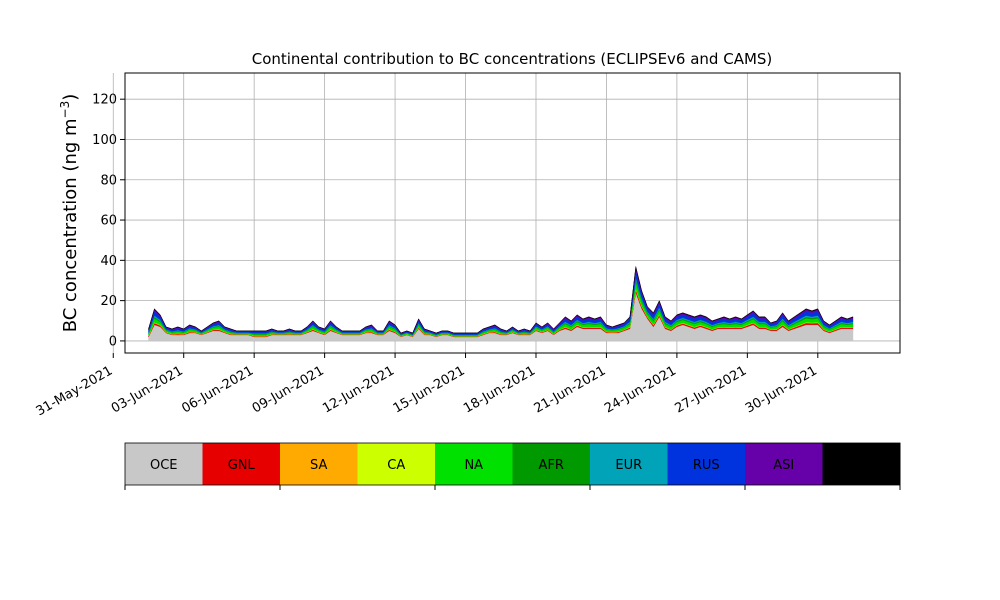 The width and height of the screenshot is (1000, 600). I want to click on legend-label-na: NA, so click(473, 465).